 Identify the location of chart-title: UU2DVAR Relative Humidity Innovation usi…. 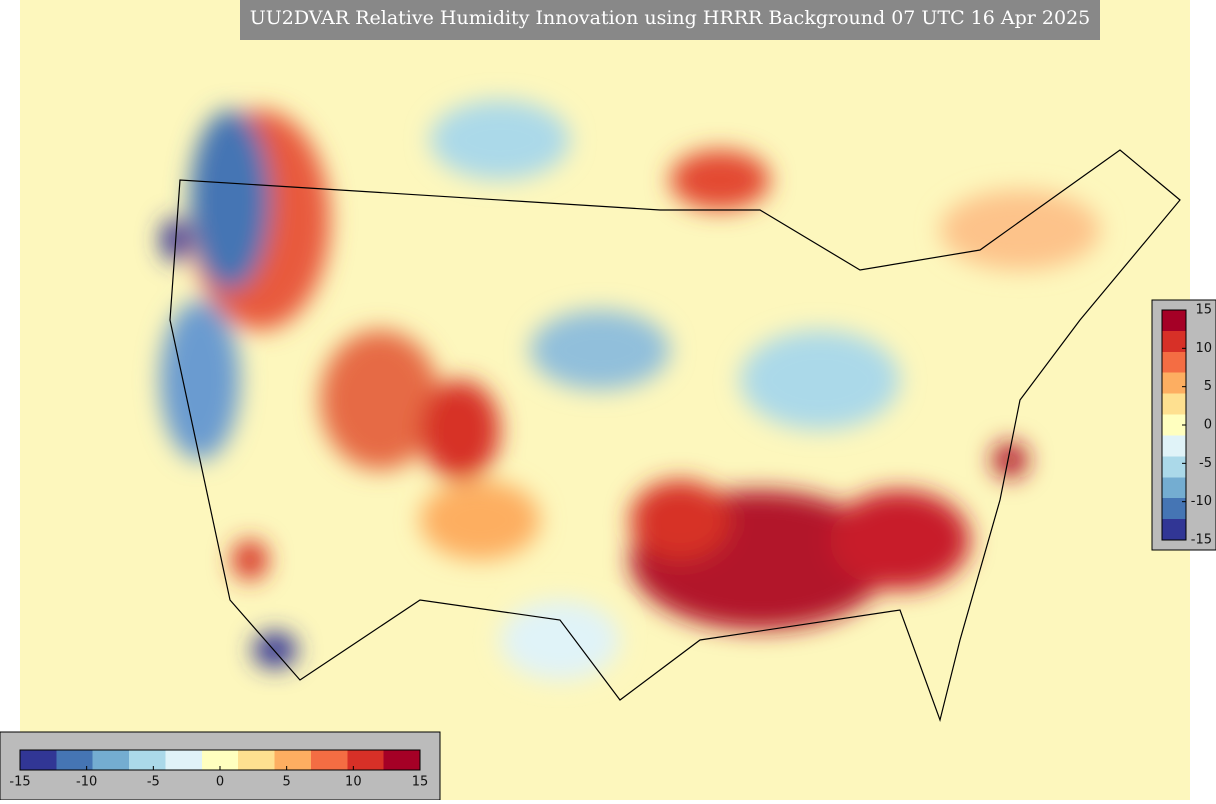
(670, 18).